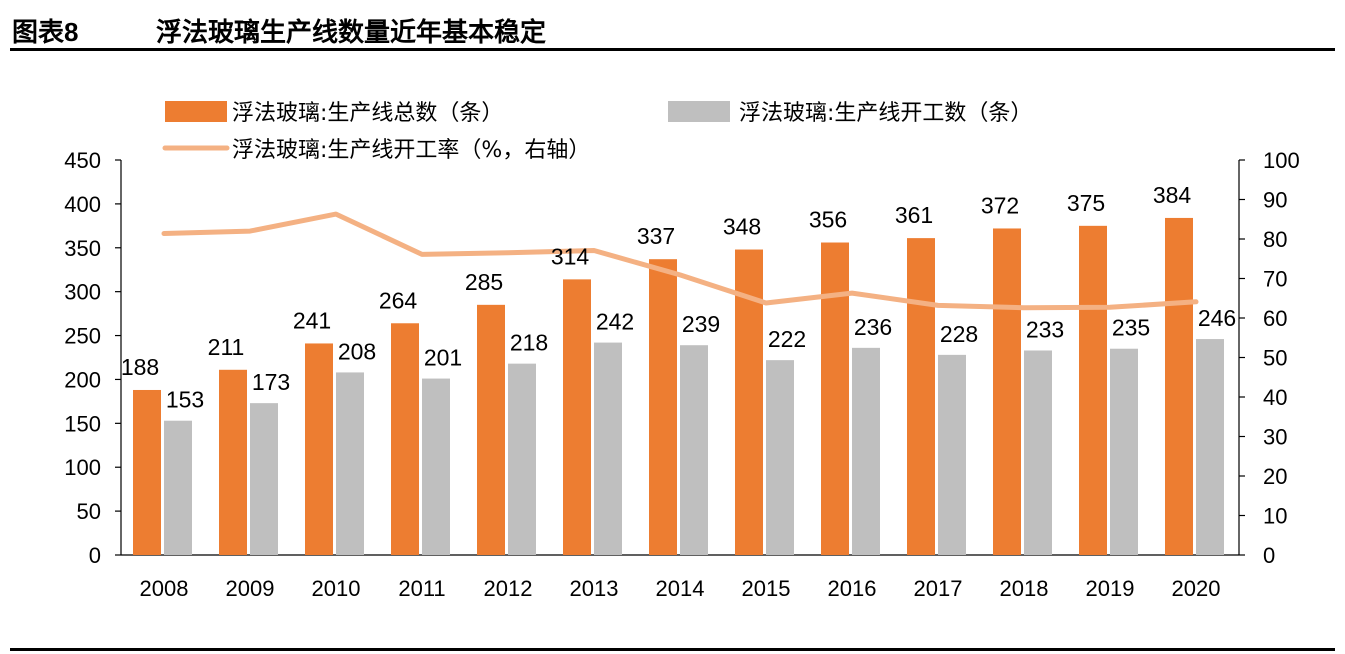 The image size is (1345, 654). Describe the element at coordinates (852, 588) in the screenshot. I see `x-tick-label: 2016` at that location.